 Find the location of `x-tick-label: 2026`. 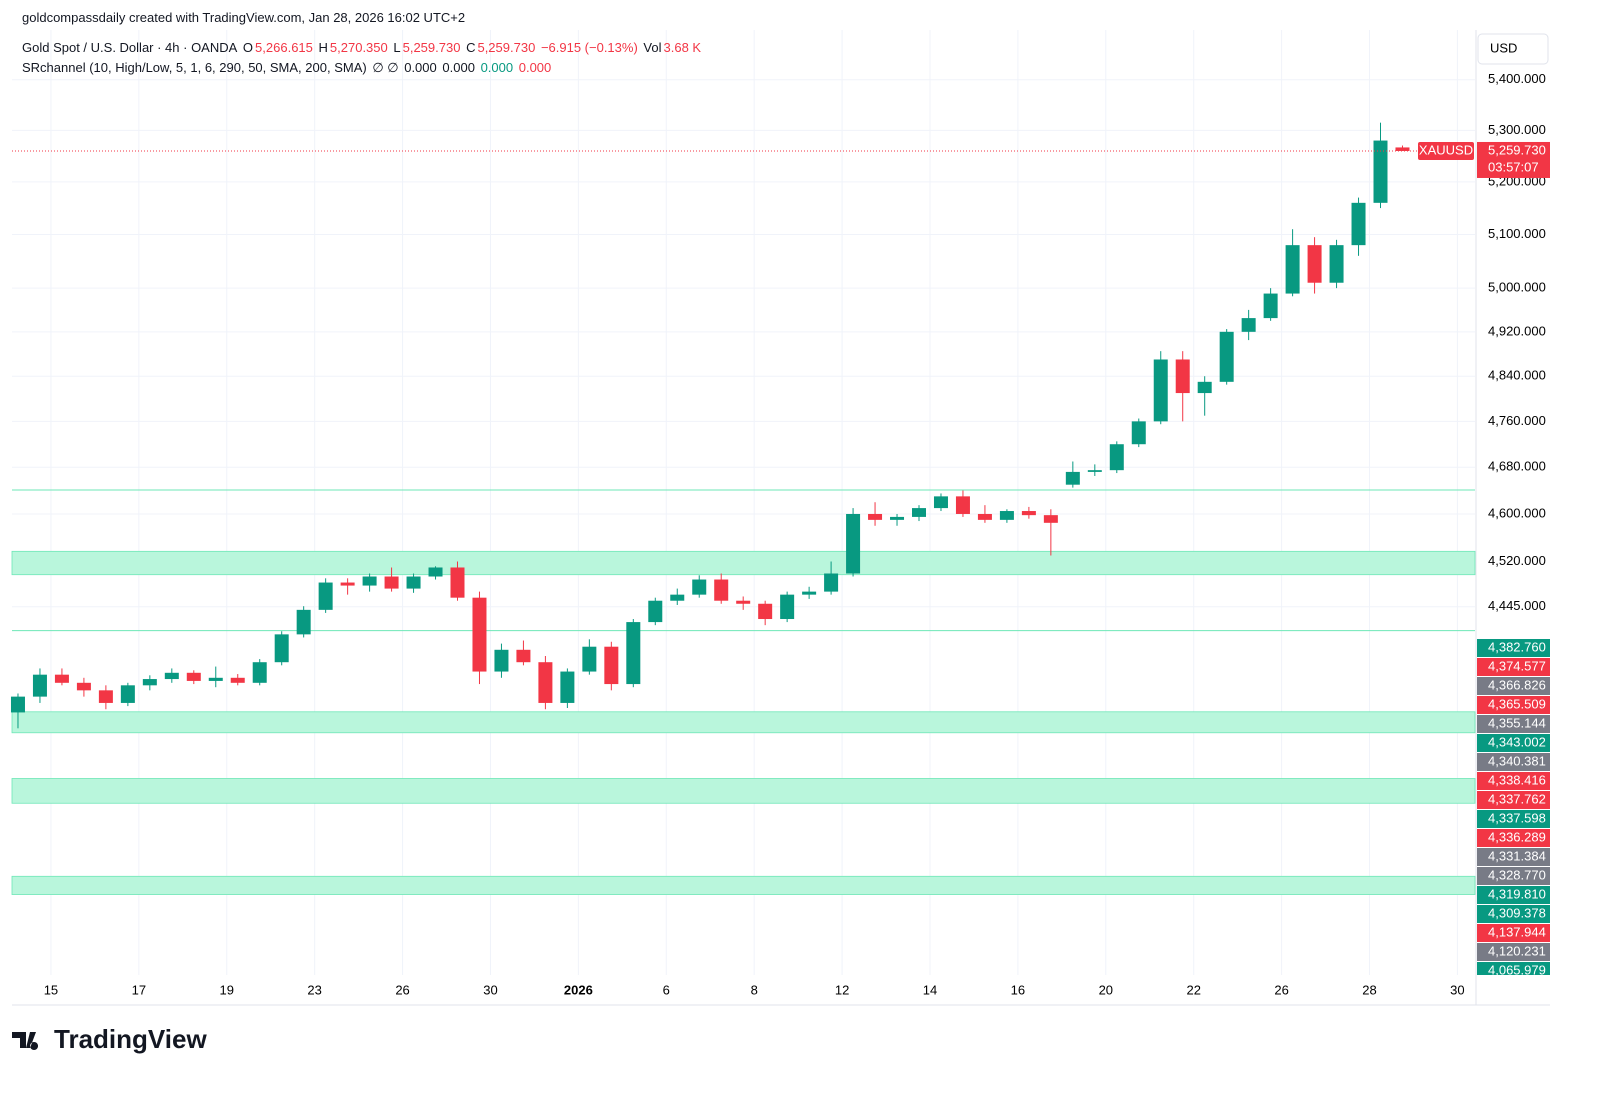

x-tick-label: 2026 is located at coordinates (578, 989).